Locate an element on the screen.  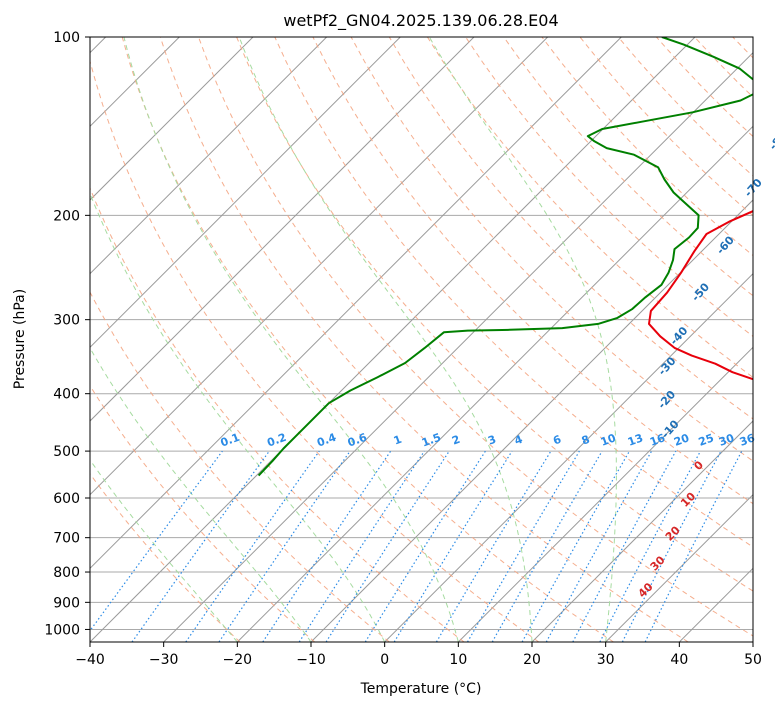
mixing-ratio-label: 16 is located at coordinates (657, 440).